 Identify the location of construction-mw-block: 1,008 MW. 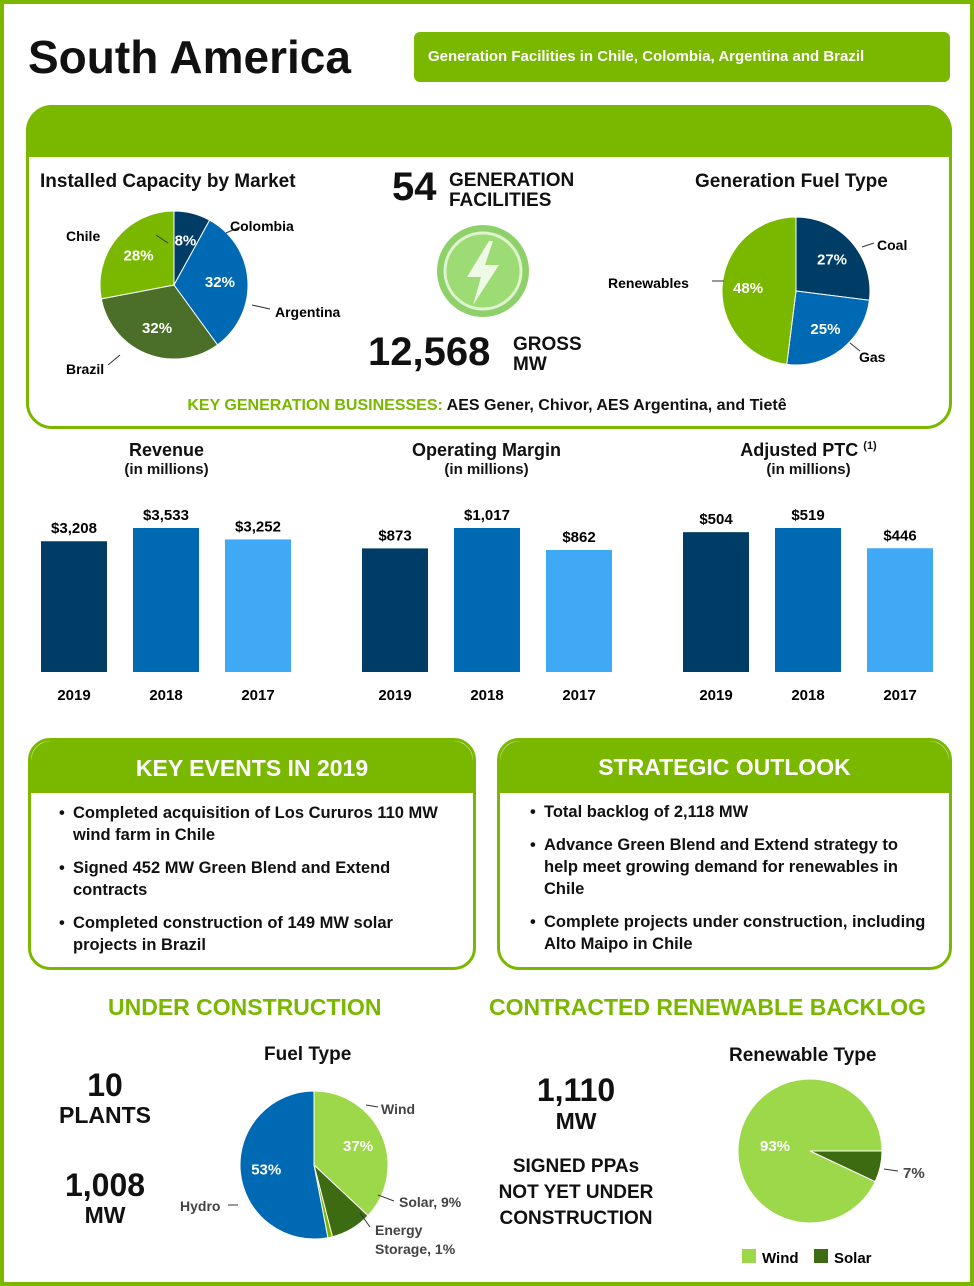
(105, 1198).